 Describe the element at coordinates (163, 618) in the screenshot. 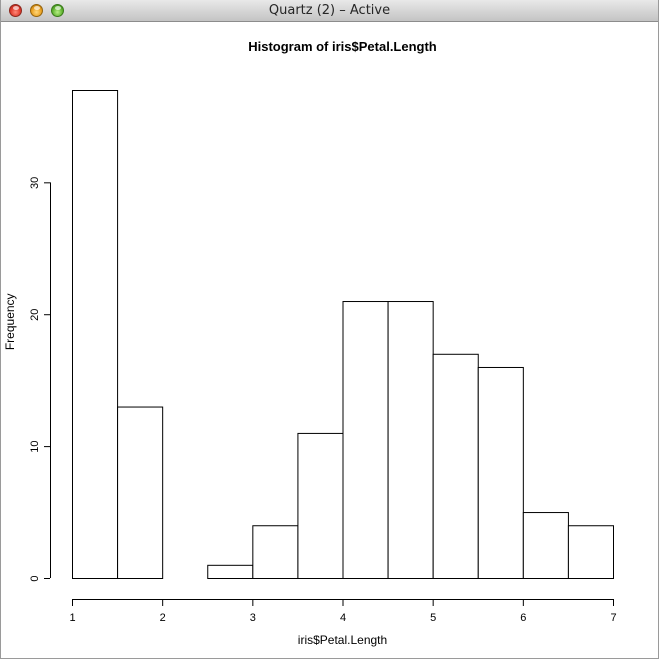

I see `x-tick-label: 2` at that location.